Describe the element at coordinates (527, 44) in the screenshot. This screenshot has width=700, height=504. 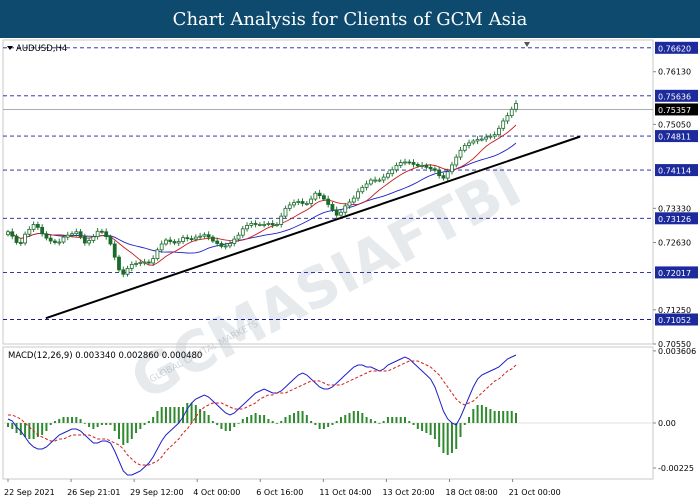
I see `chart-shift-marker-icon` at that location.